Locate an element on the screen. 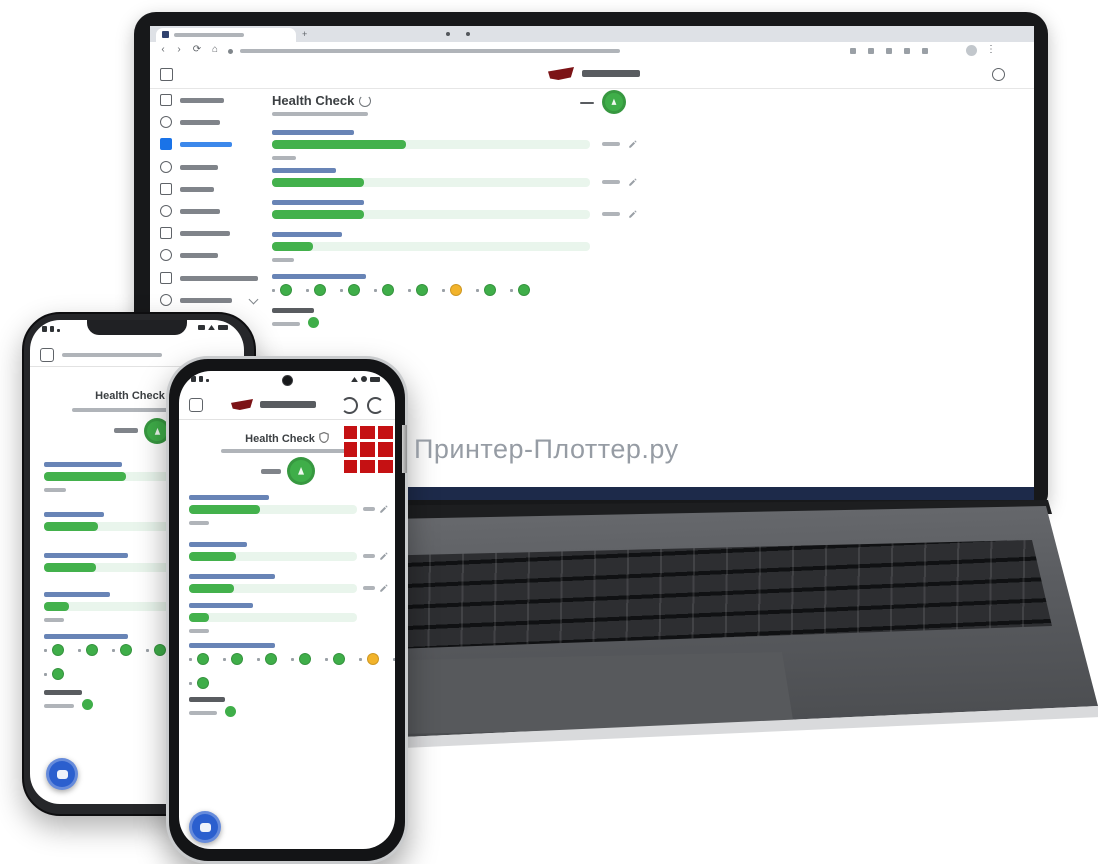 This screenshot has height=864, width=1098. back-icon: ‹ is located at coordinates (163, 49).